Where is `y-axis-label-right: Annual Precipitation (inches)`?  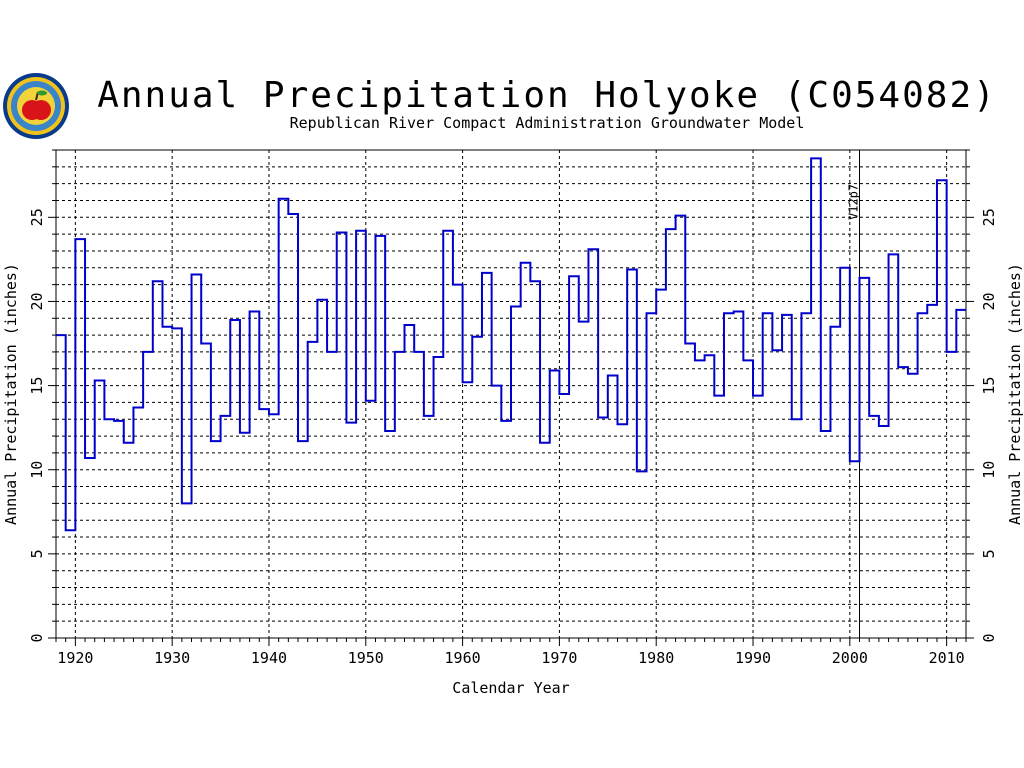 y-axis-label-right: Annual Precipitation (inches) is located at coordinates (1015, 394).